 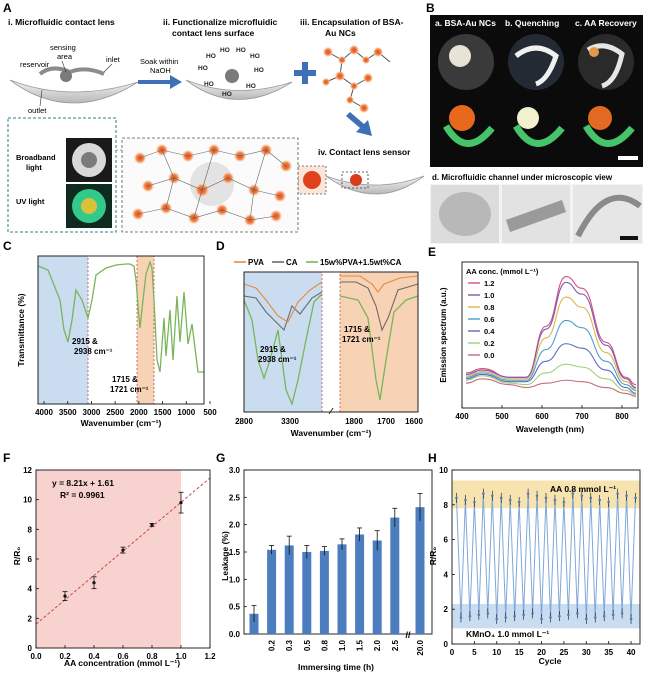 I want to click on cycling-line, so click(x=546, y=556).